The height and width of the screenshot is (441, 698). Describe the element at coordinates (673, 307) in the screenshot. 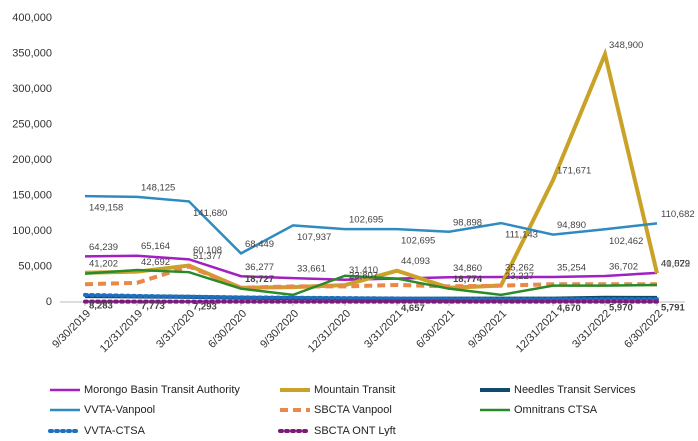

I see `data-label: 5,791` at that location.